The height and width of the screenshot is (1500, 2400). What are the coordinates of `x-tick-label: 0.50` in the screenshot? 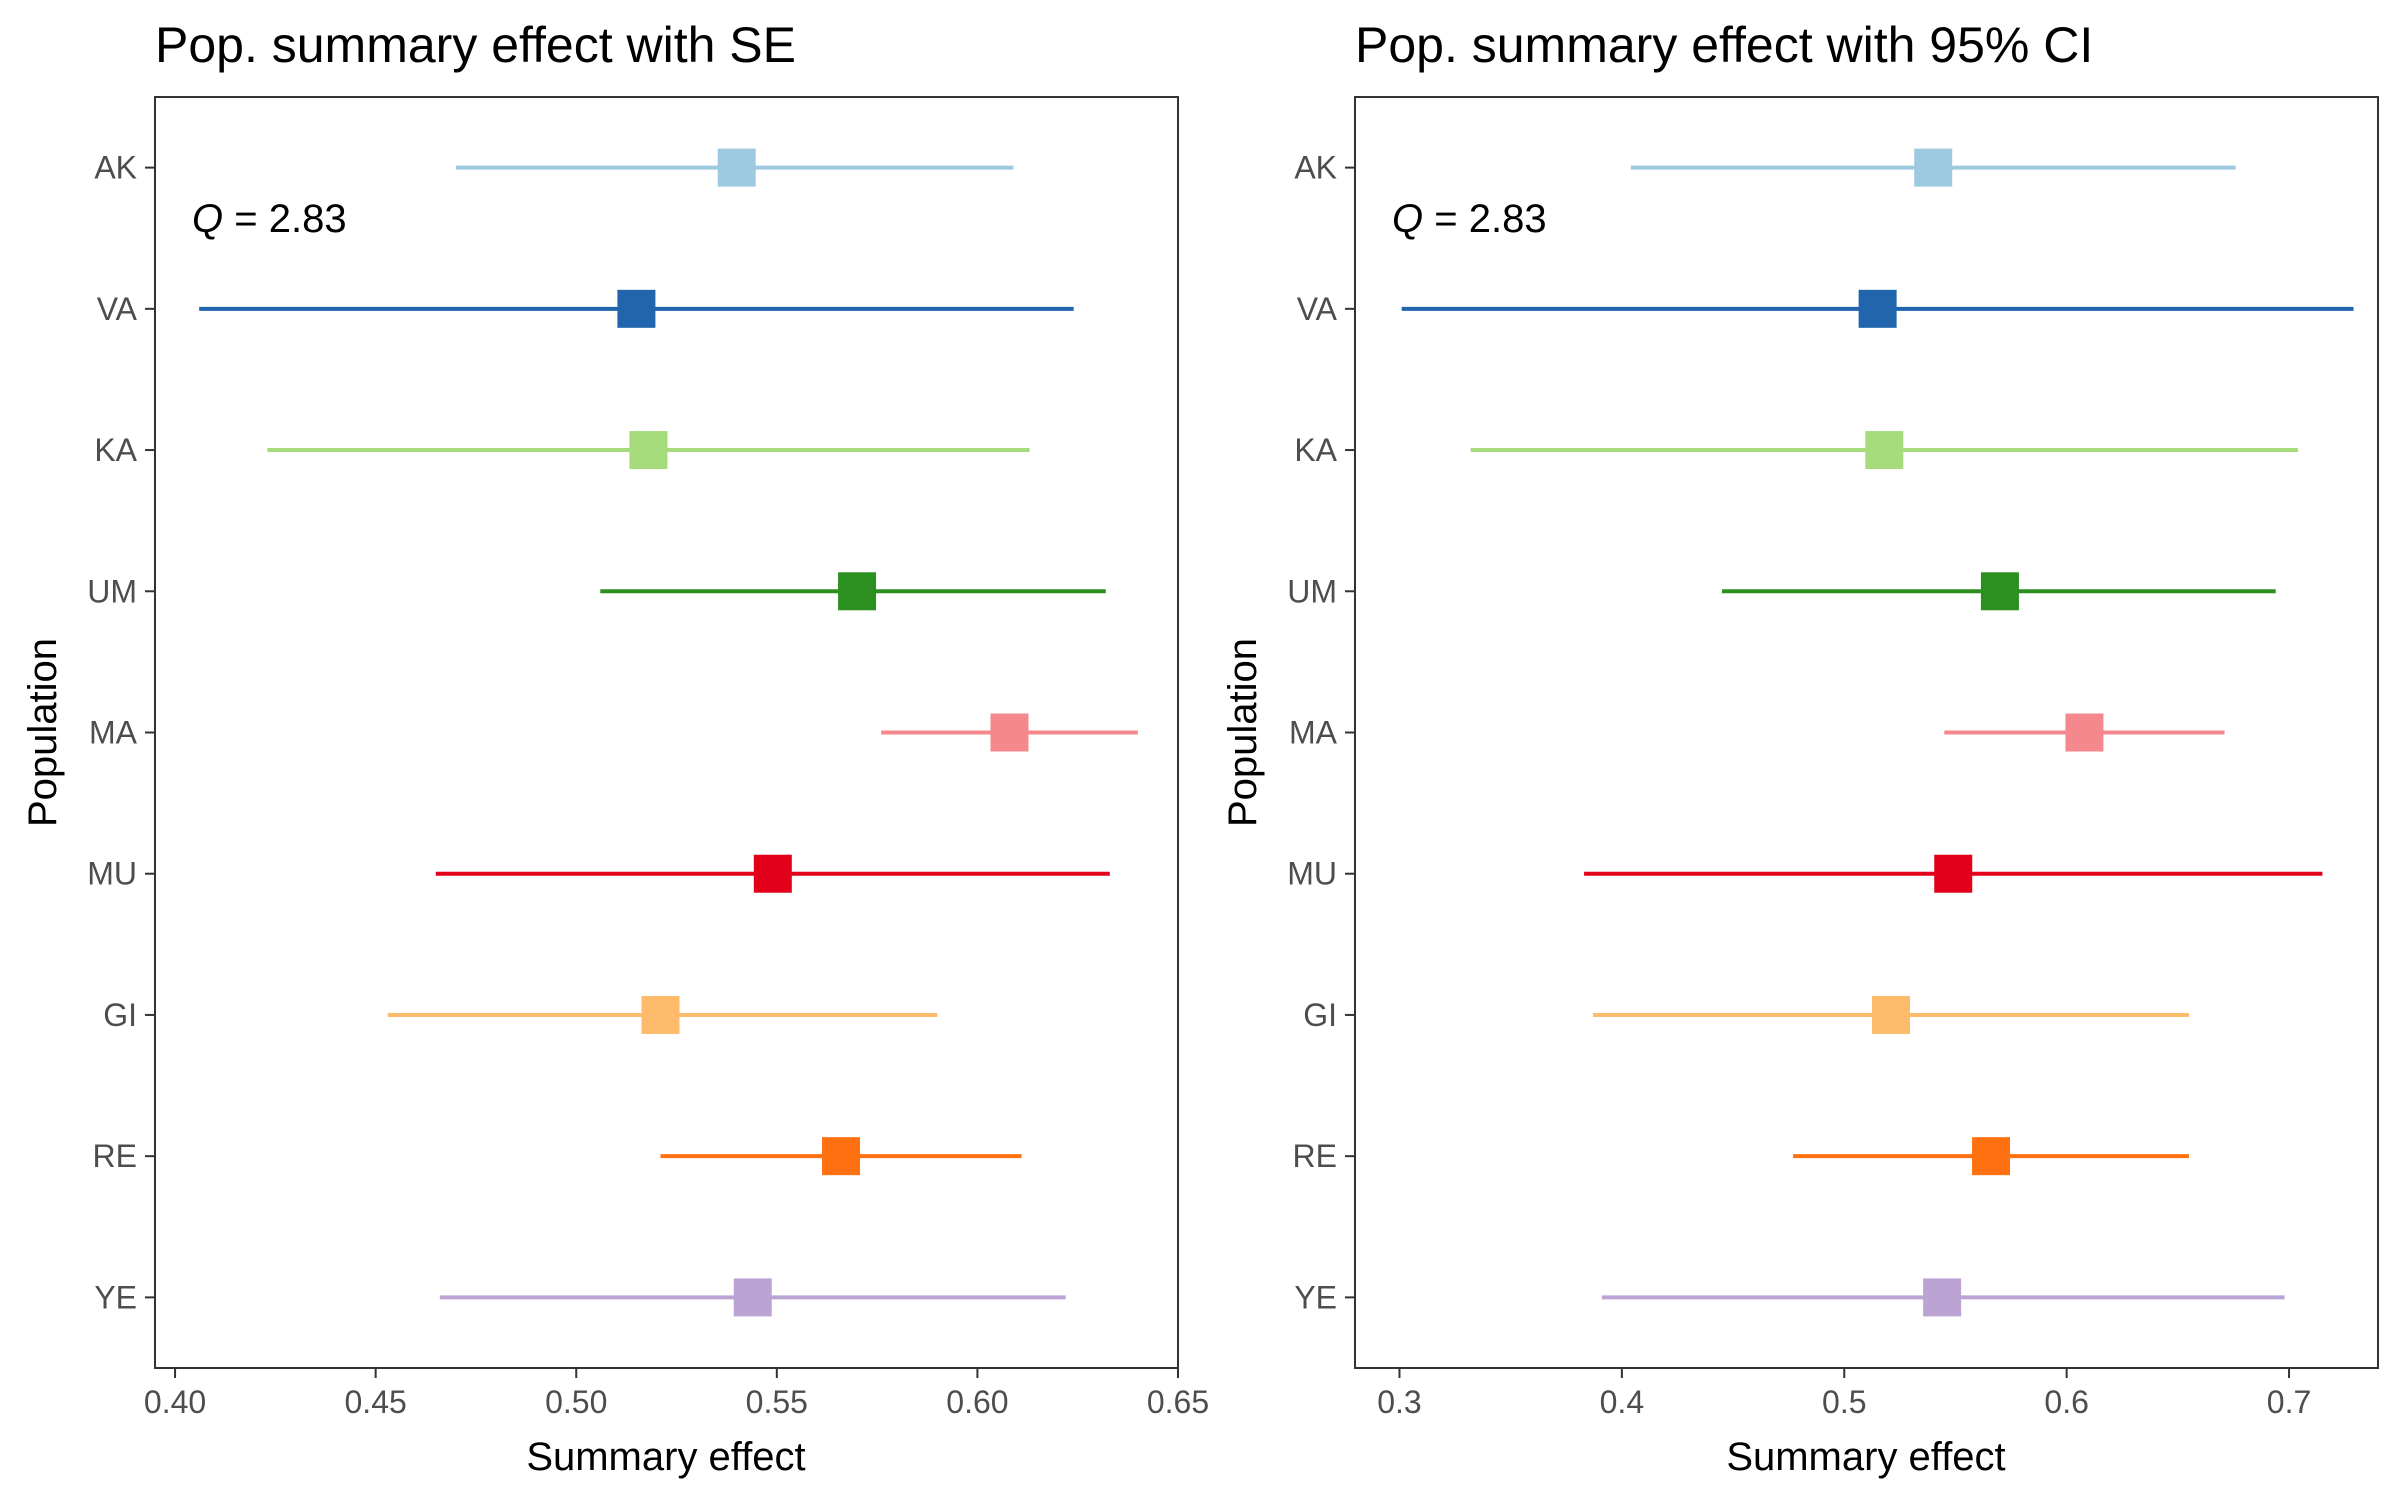 It's located at (576, 1402).